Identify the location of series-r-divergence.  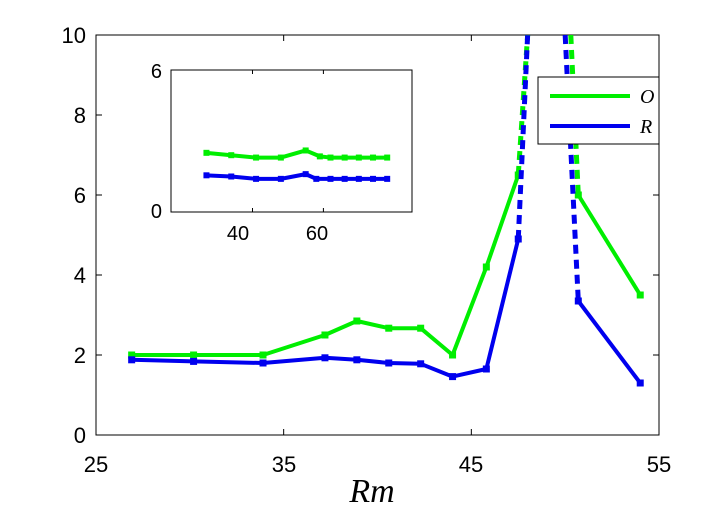
(523, 137).